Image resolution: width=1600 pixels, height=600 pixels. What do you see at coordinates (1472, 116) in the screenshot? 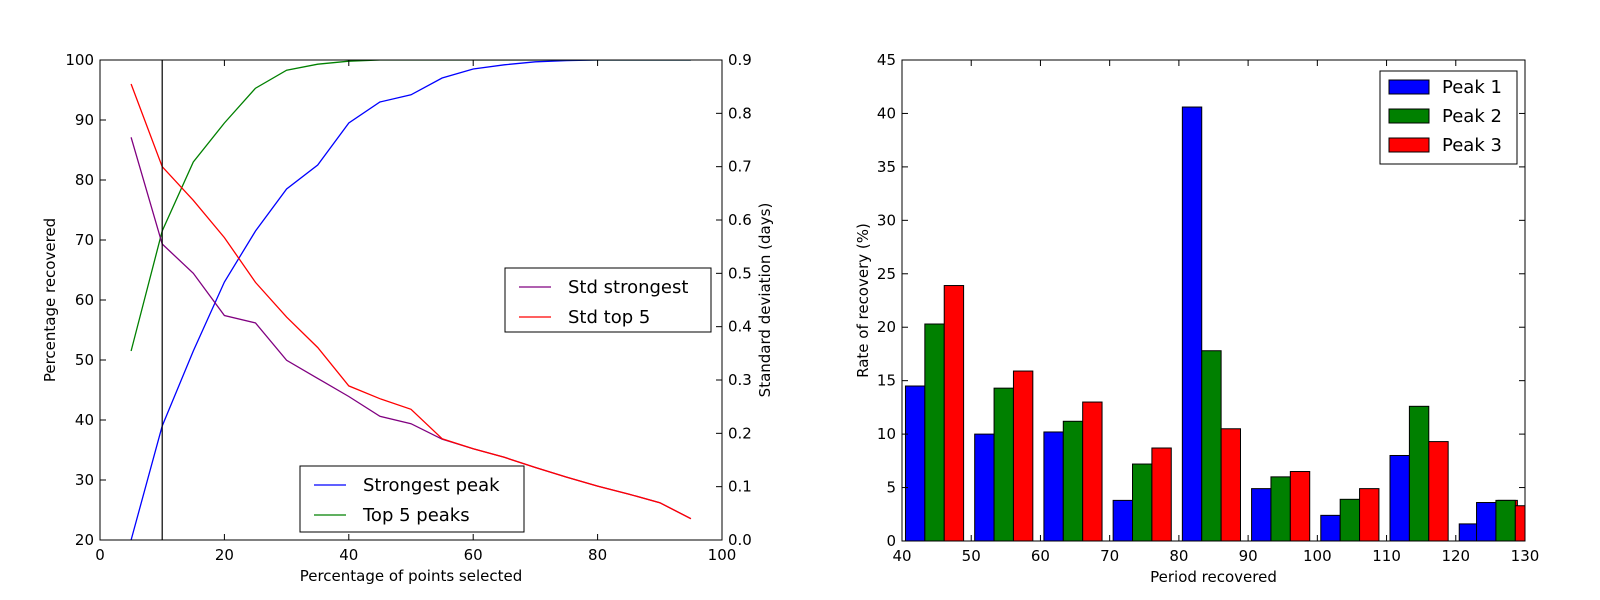
I see `legend-label: Peak 2` at bounding box center [1472, 116].